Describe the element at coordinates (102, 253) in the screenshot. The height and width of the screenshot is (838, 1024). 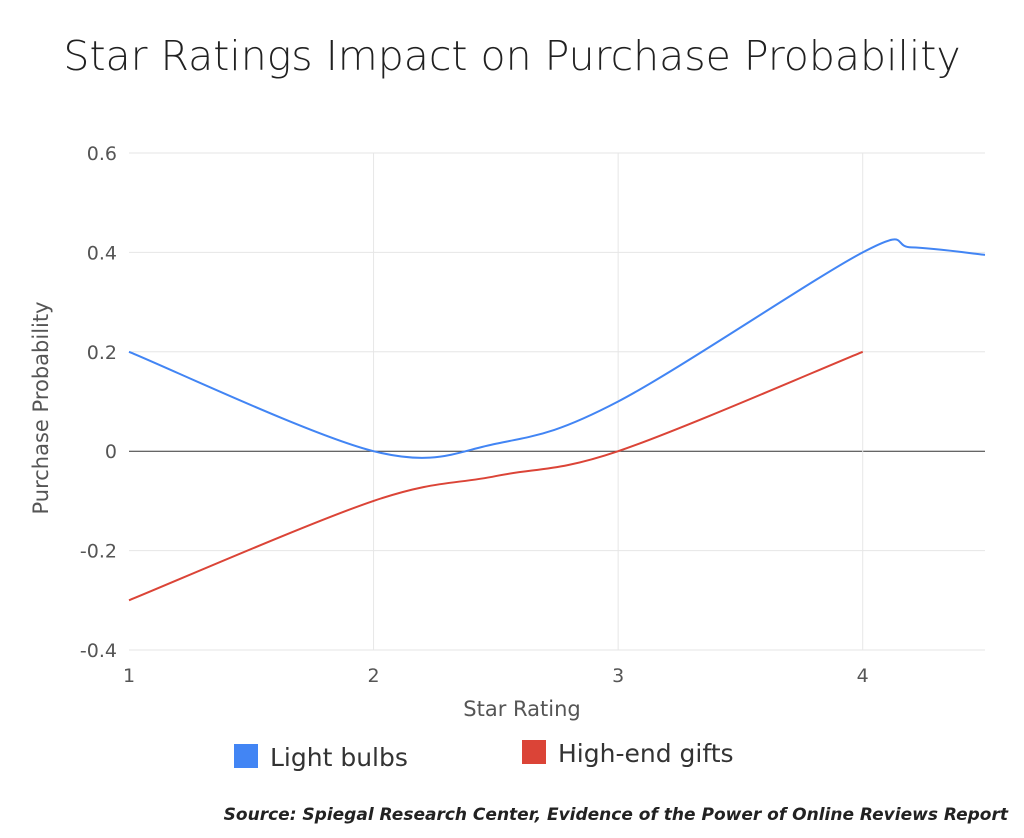
I see `y-tick-label: 0.4` at that location.